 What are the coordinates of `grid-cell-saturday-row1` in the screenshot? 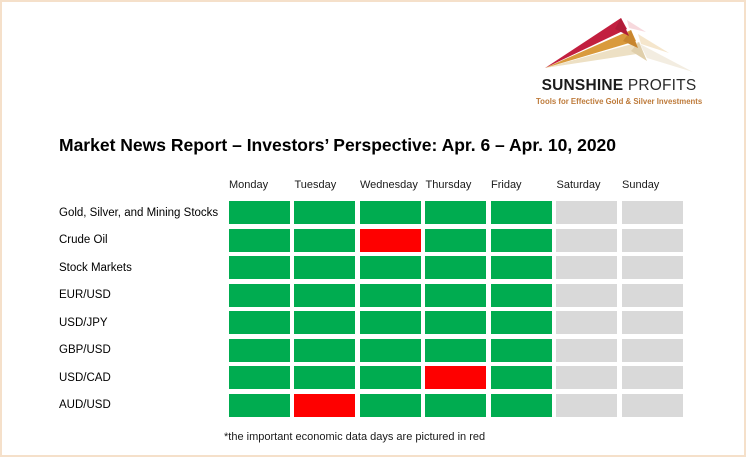 It's located at (586, 212).